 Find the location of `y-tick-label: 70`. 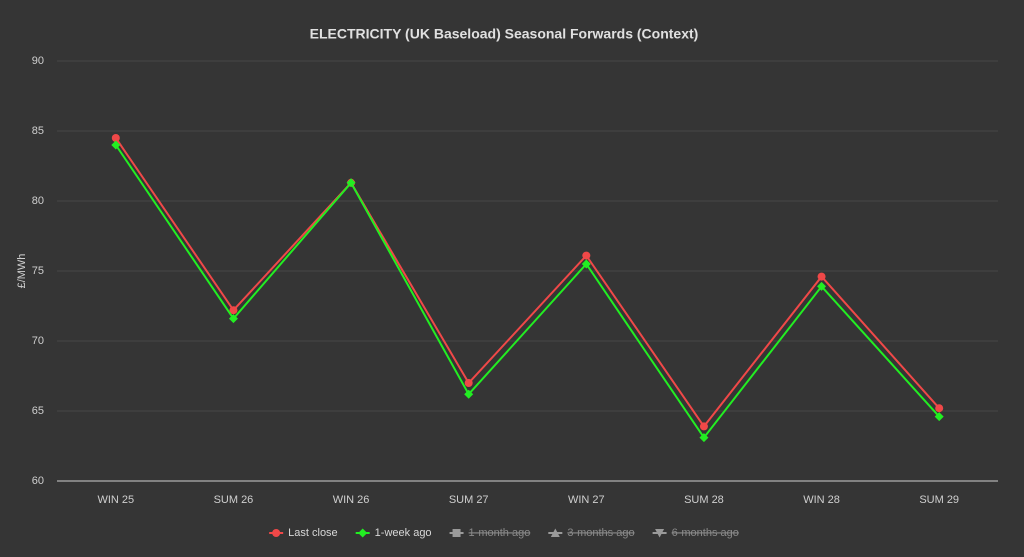

y-tick-label: 70 is located at coordinates (38, 341).